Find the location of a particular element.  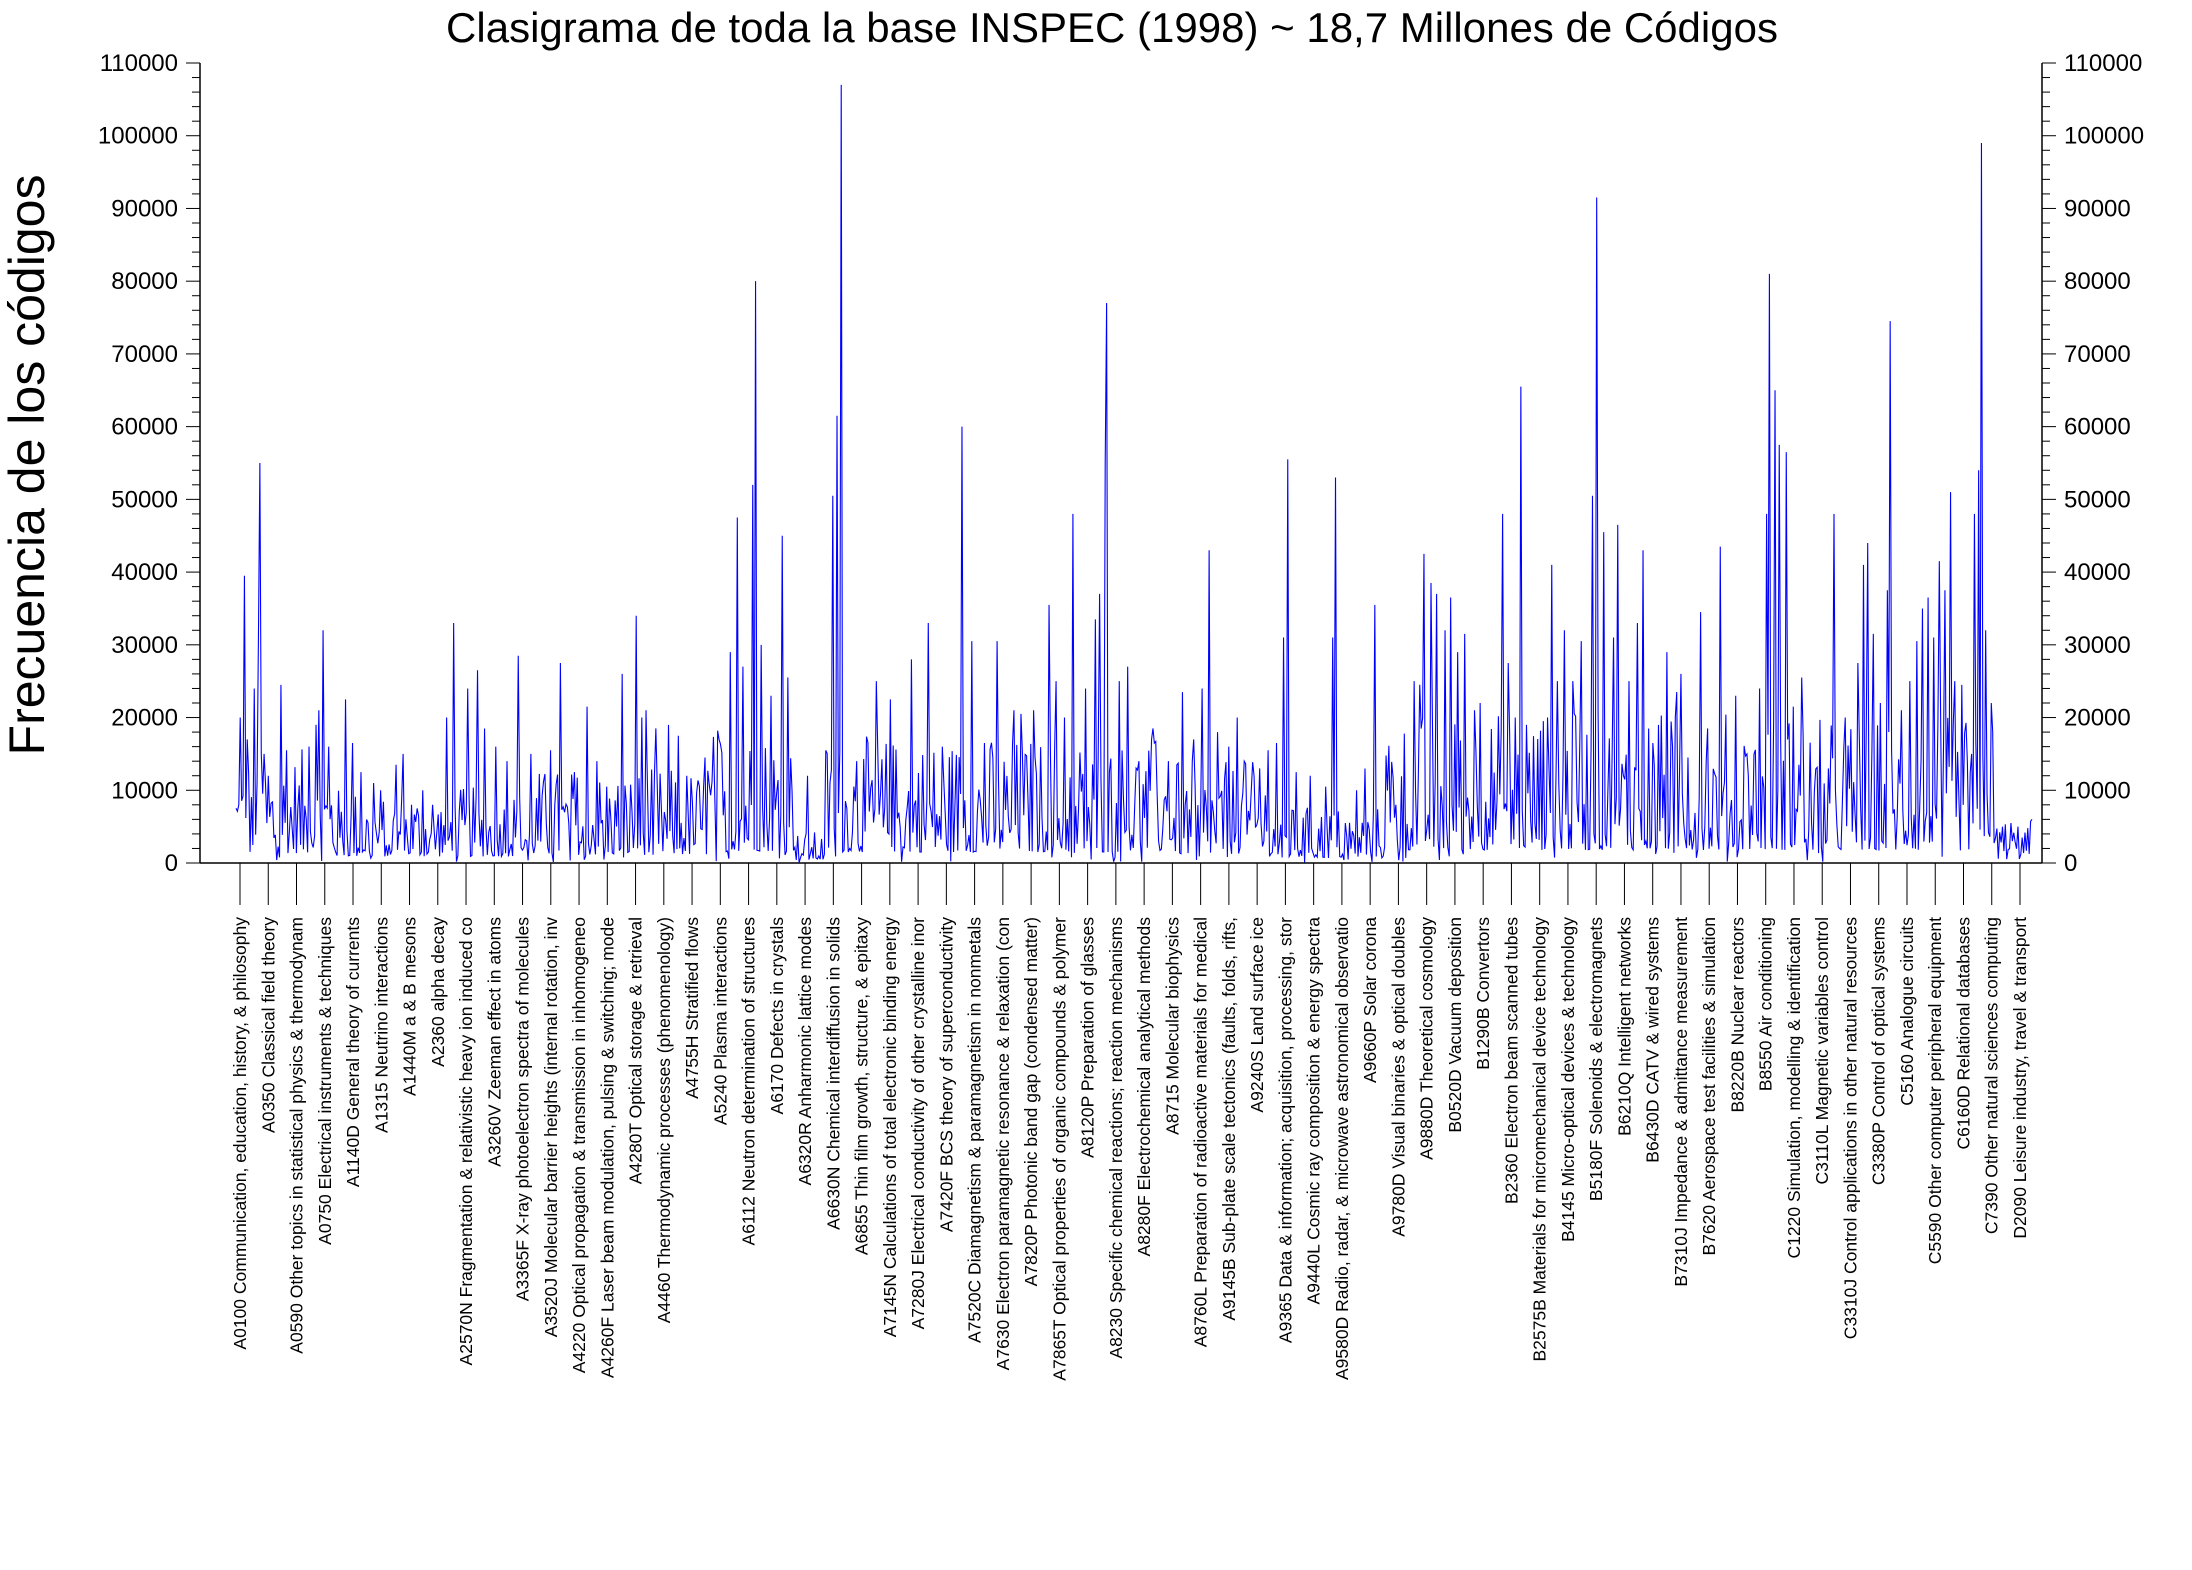

y-tick-label-right: 50000 is located at coordinates (2097, 499).